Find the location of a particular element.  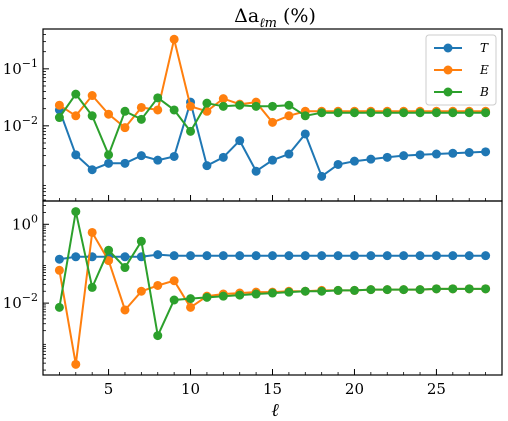

legend-marker-E is located at coordinates (448, 70).